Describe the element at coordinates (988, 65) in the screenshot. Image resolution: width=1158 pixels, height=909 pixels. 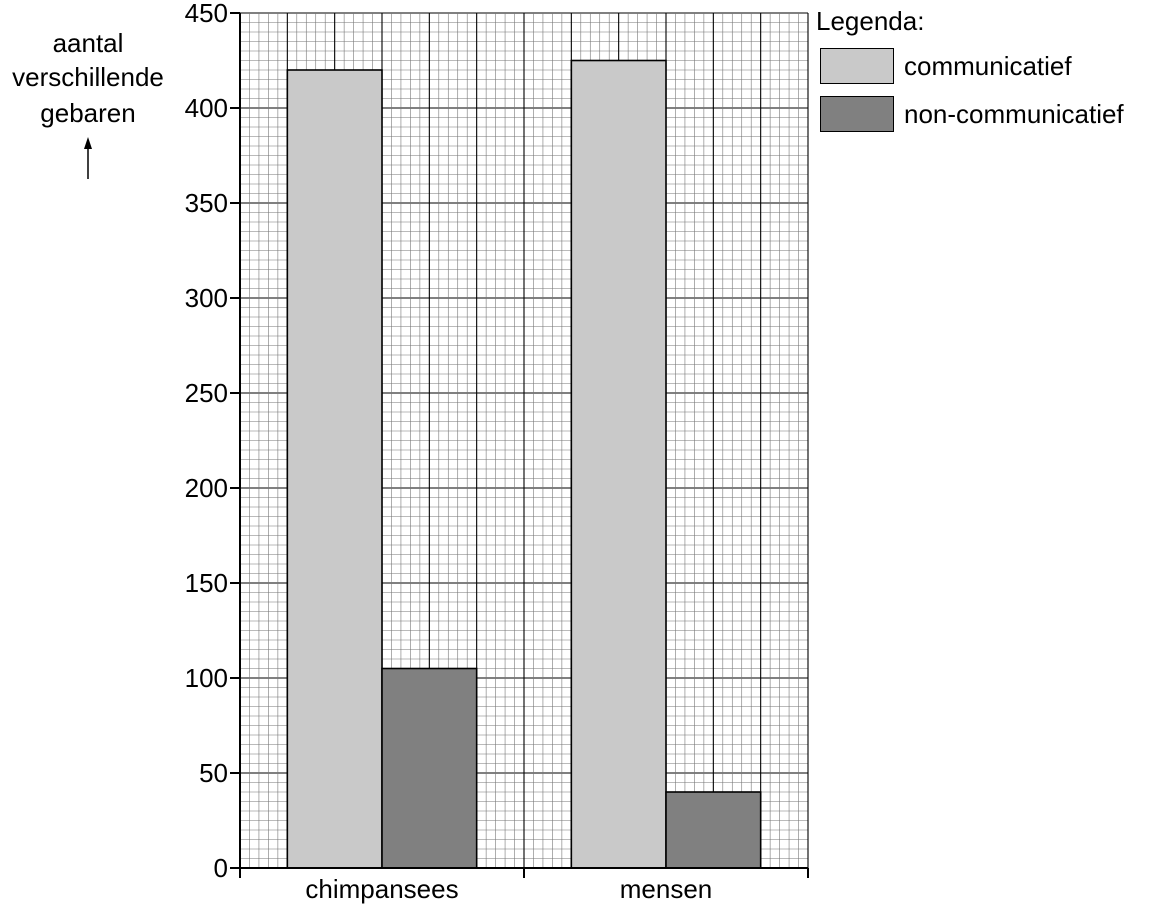
I see `legend-label: communicatief` at that location.